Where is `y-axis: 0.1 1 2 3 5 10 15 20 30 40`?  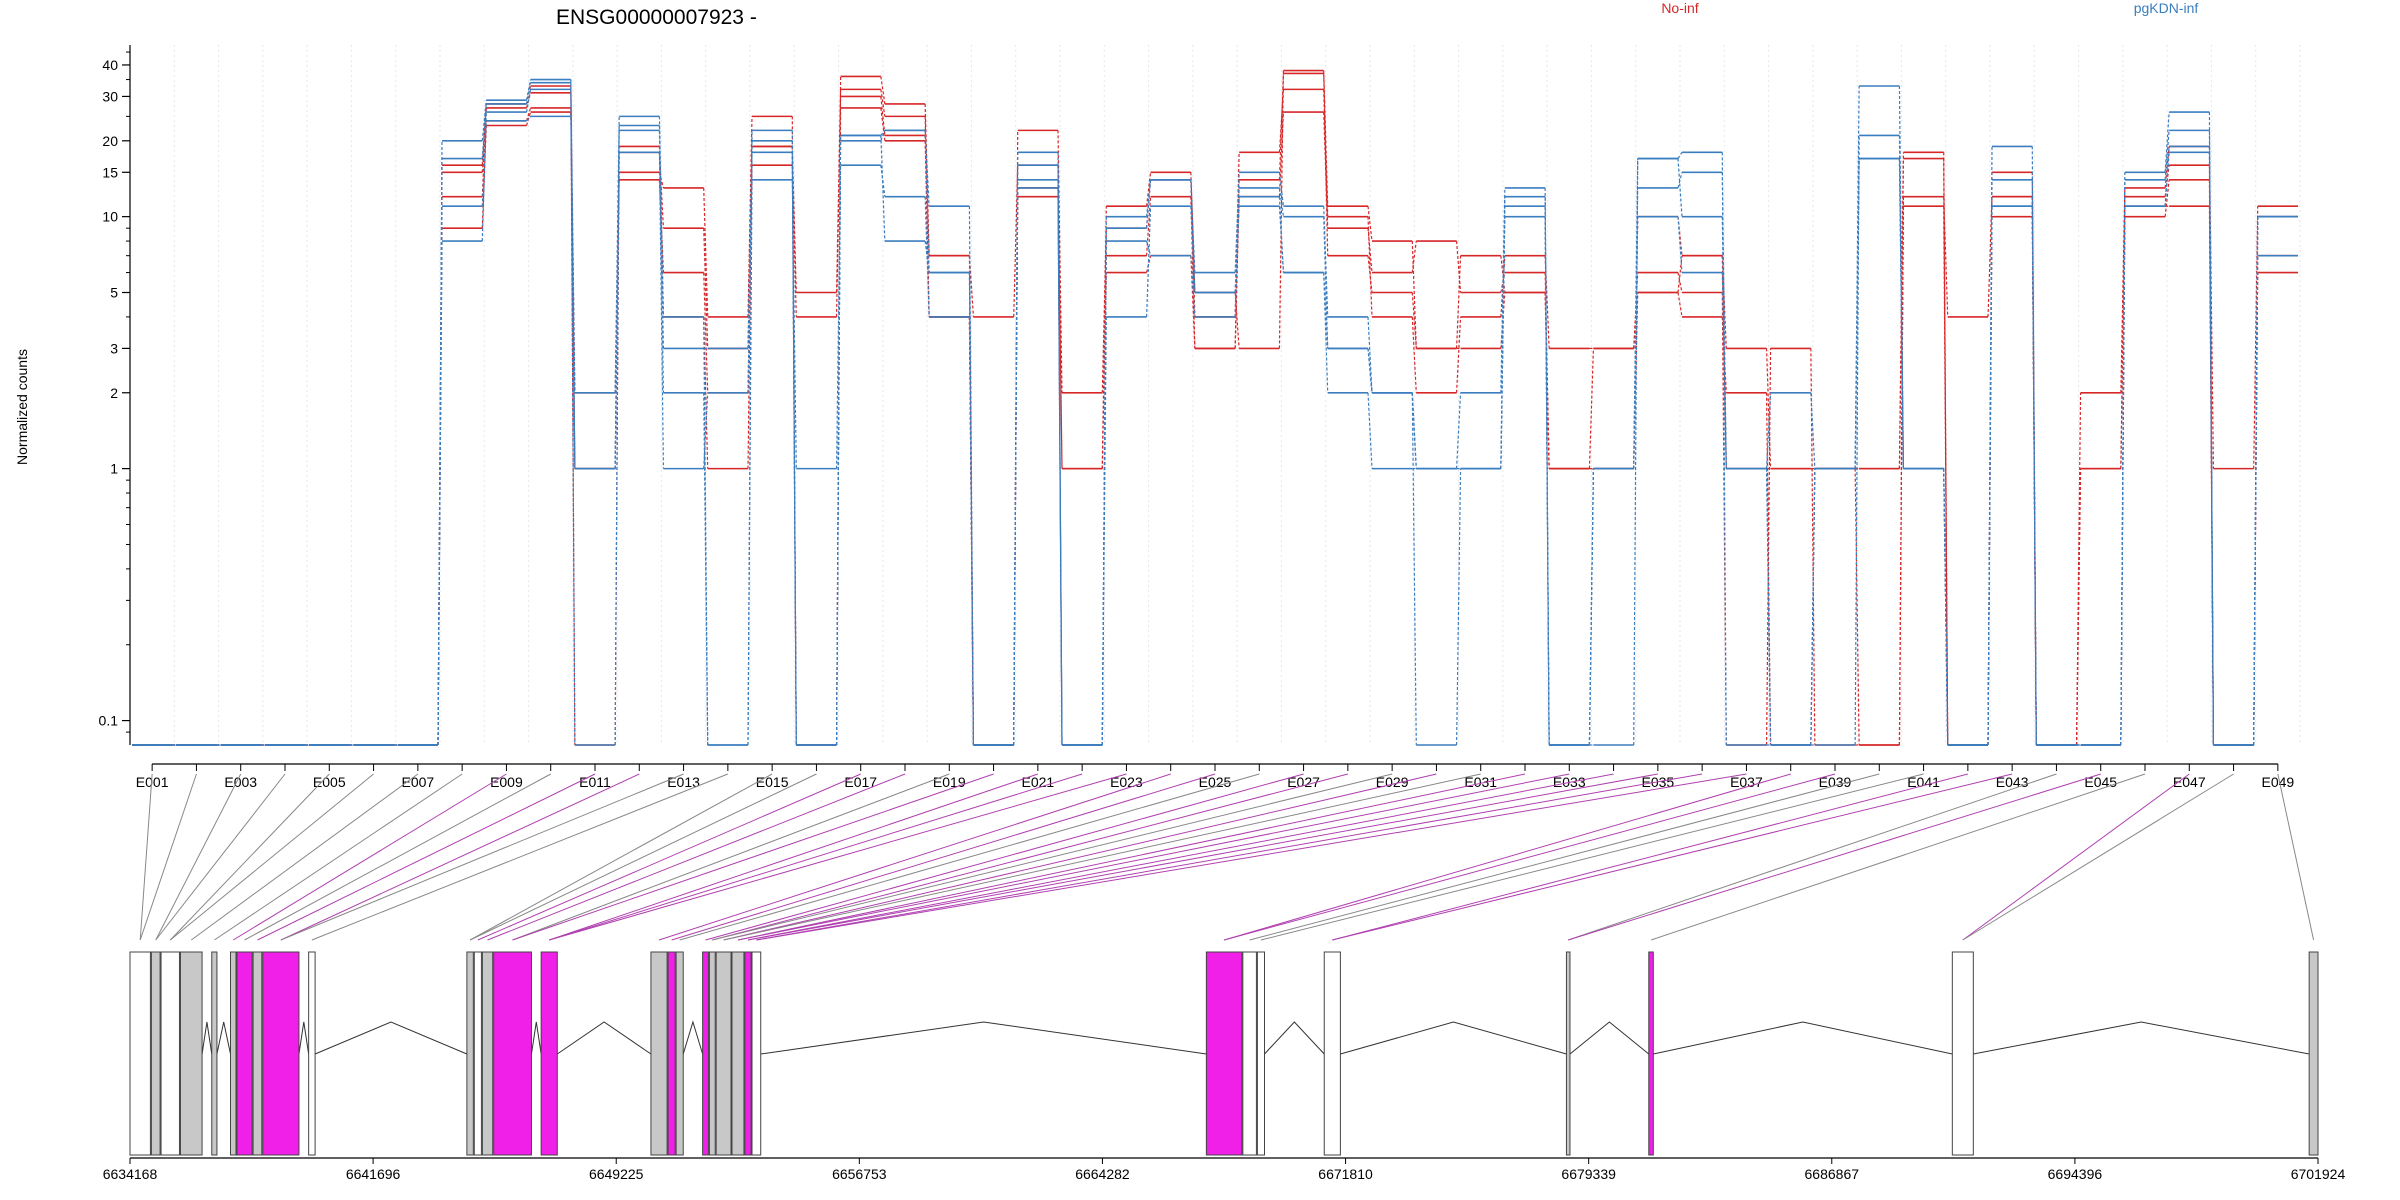
y-axis: 0.1 1 2 3 5 10 15 20 30 40 is located at coordinates (115, 395).